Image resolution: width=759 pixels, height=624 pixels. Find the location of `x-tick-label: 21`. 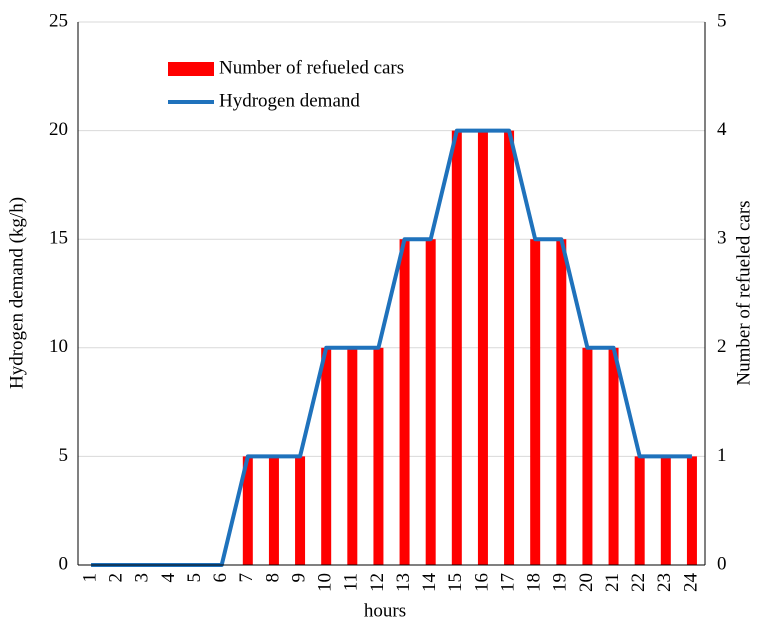

x-tick-label: 21 is located at coordinates (612, 582).